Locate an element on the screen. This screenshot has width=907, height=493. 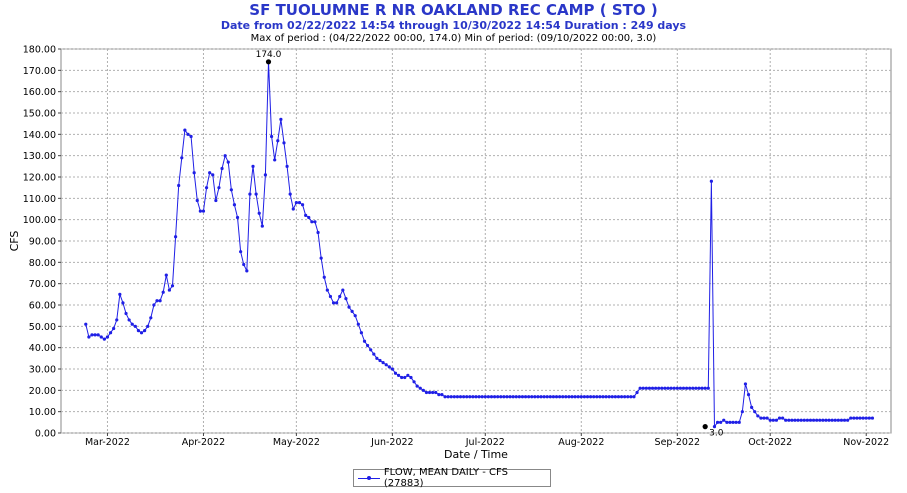
x-axis-label: Date / Time is located at coordinates (476, 454).